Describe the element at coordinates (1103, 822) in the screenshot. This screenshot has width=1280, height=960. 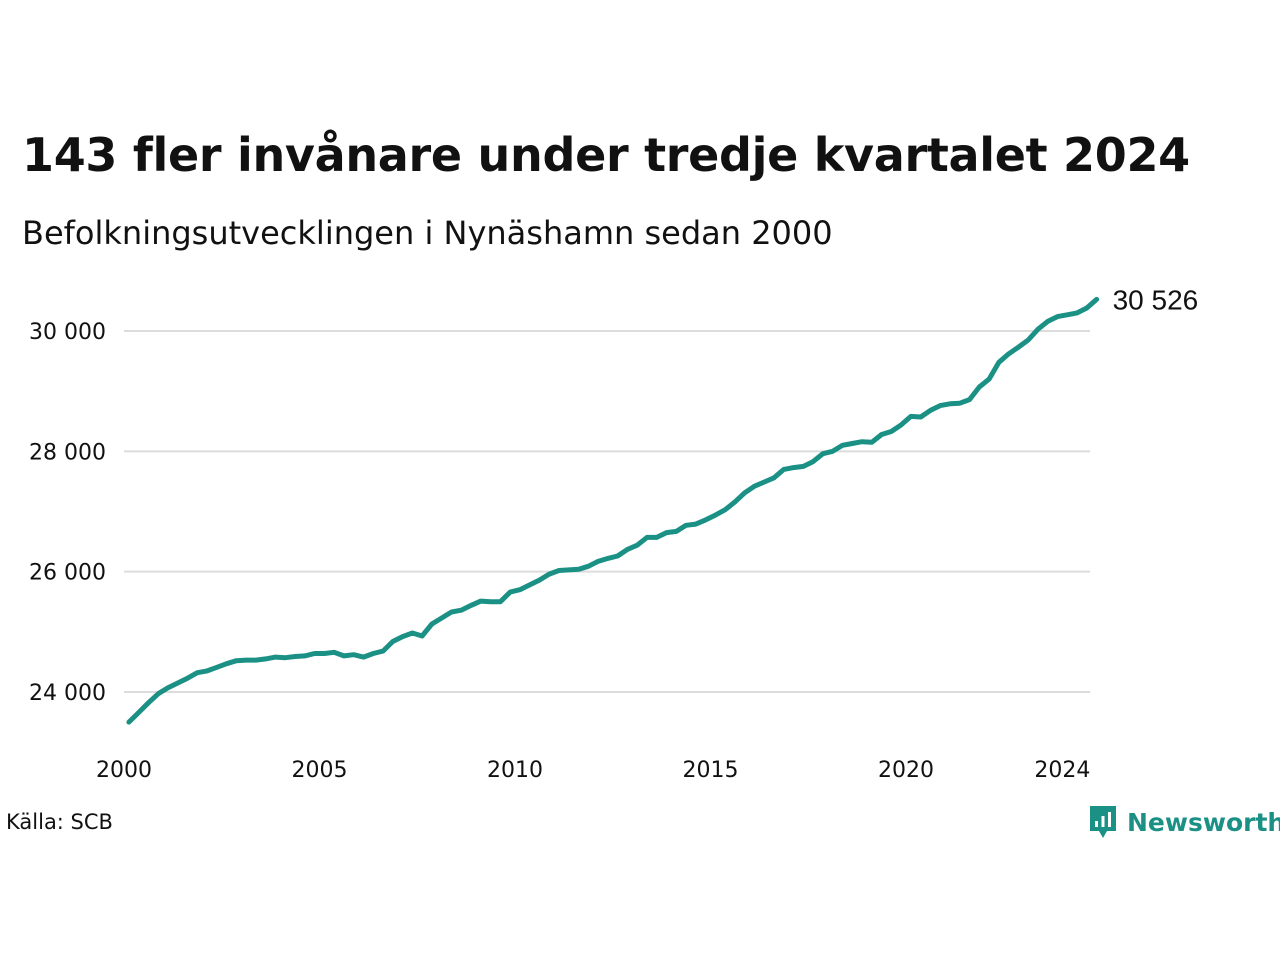
I see `newsworthy-logo-icon` at that location.